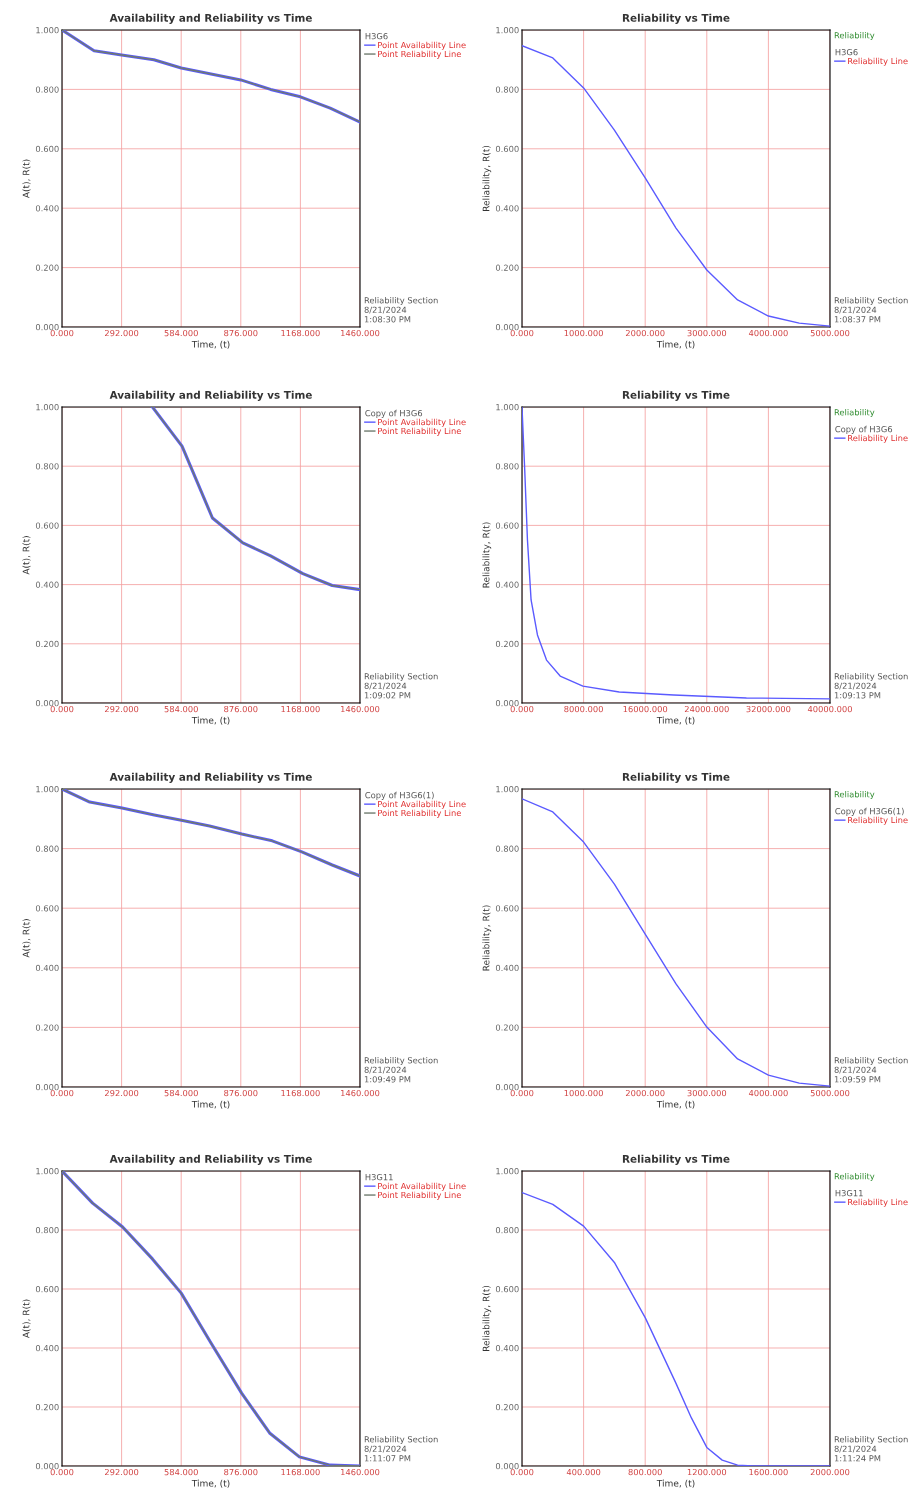  Describe the element at coordinates (181, 1093) in the screenshot. I see `x-tick-label: 584.000` at that location.